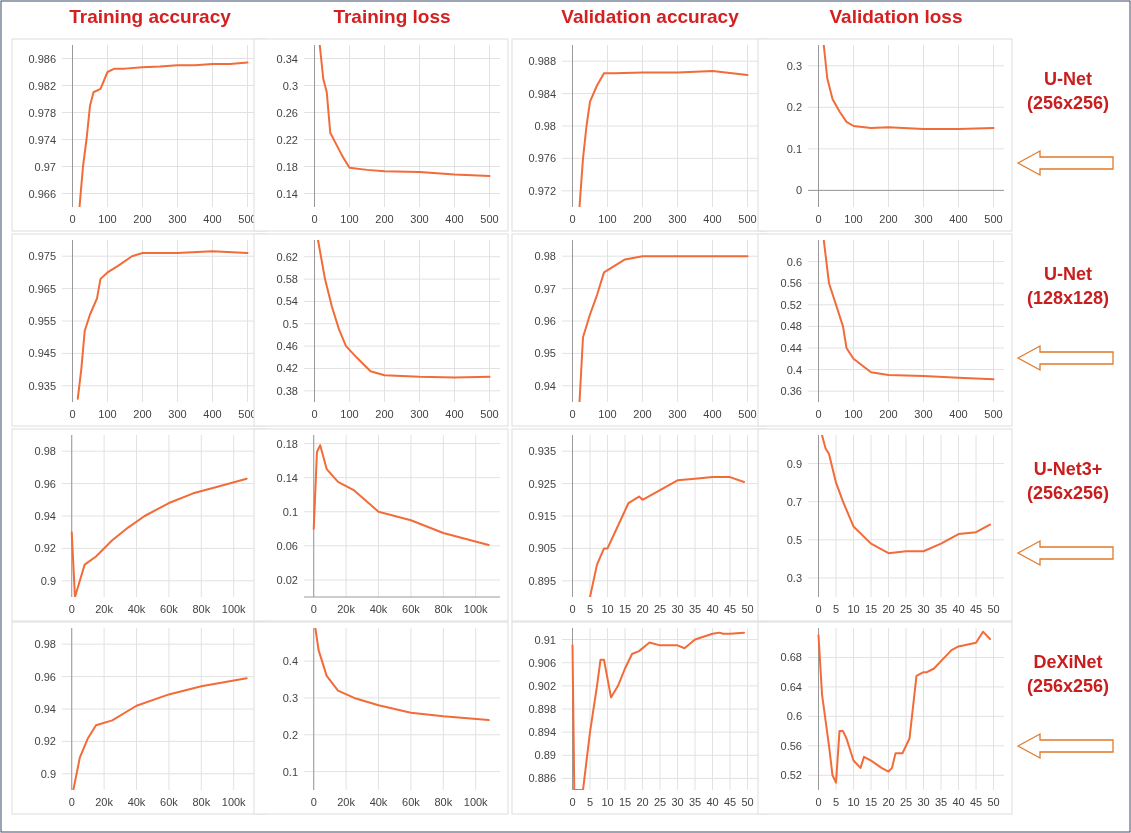 This screenshot has width=1131, height=833. I want to click on y-tick-label: 0.935, so click(542, 451).